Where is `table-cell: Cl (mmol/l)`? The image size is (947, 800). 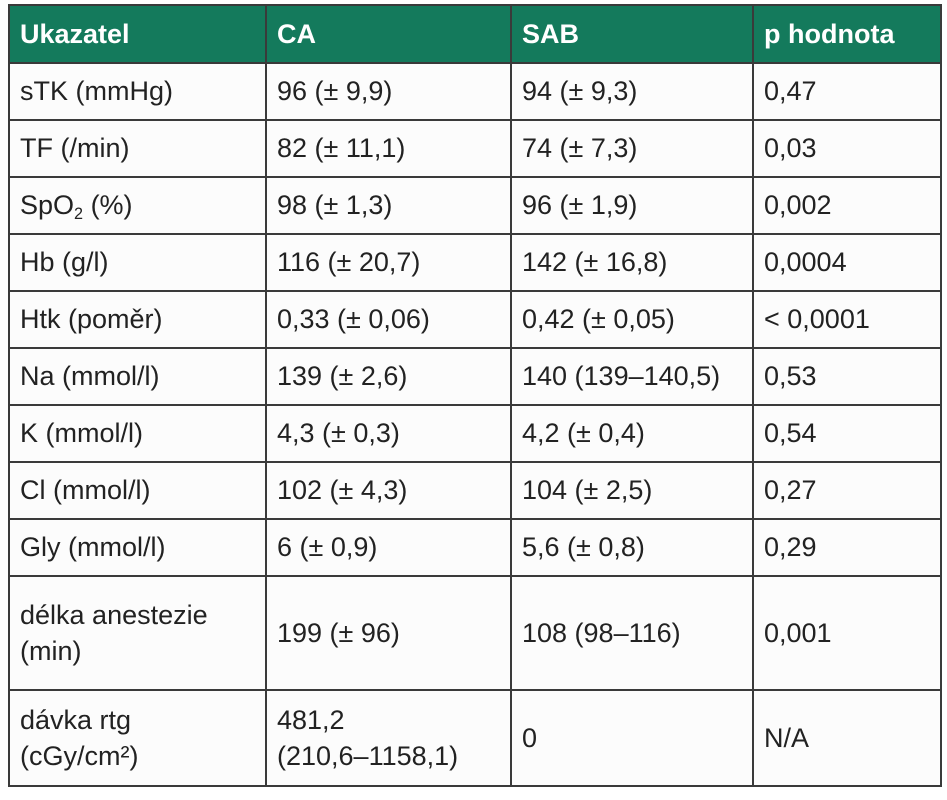
table-cell: Cl (mmol/l) is located at coordinates (137, 490).